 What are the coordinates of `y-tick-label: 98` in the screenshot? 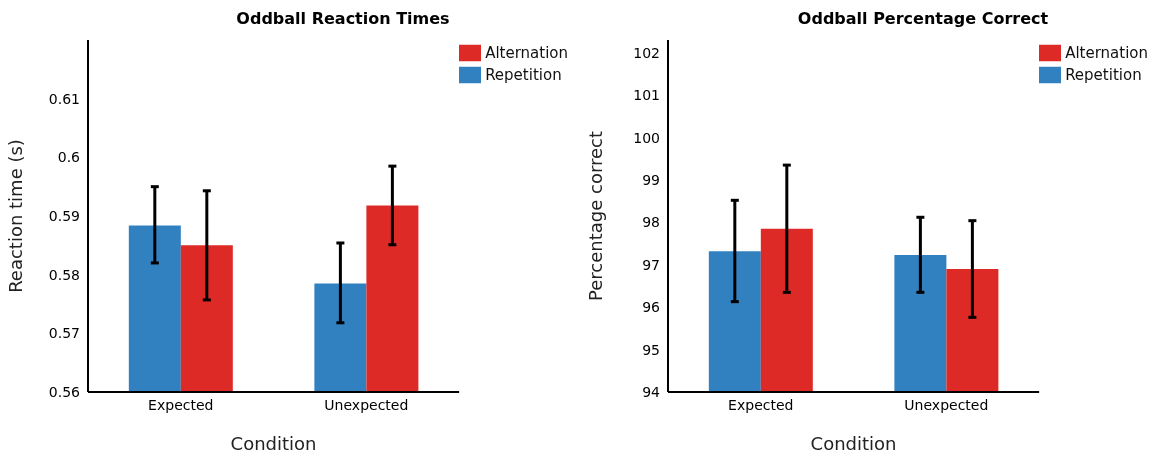 It's located at (651, 222).